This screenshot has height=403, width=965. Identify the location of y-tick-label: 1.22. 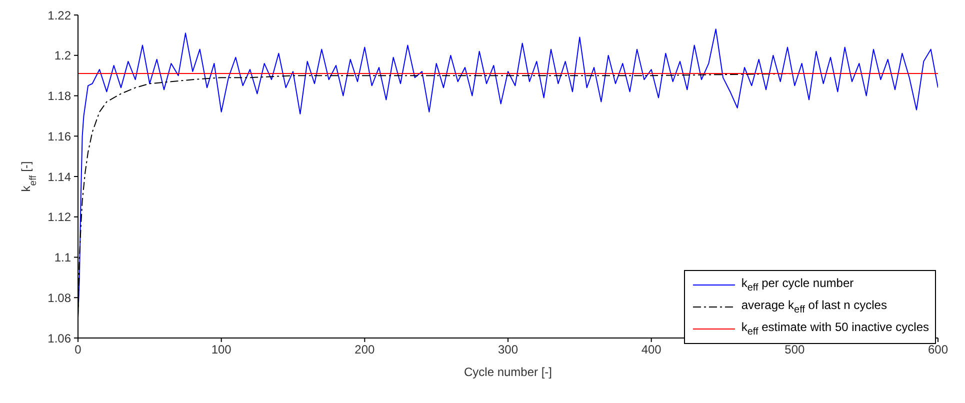
(60, 15).